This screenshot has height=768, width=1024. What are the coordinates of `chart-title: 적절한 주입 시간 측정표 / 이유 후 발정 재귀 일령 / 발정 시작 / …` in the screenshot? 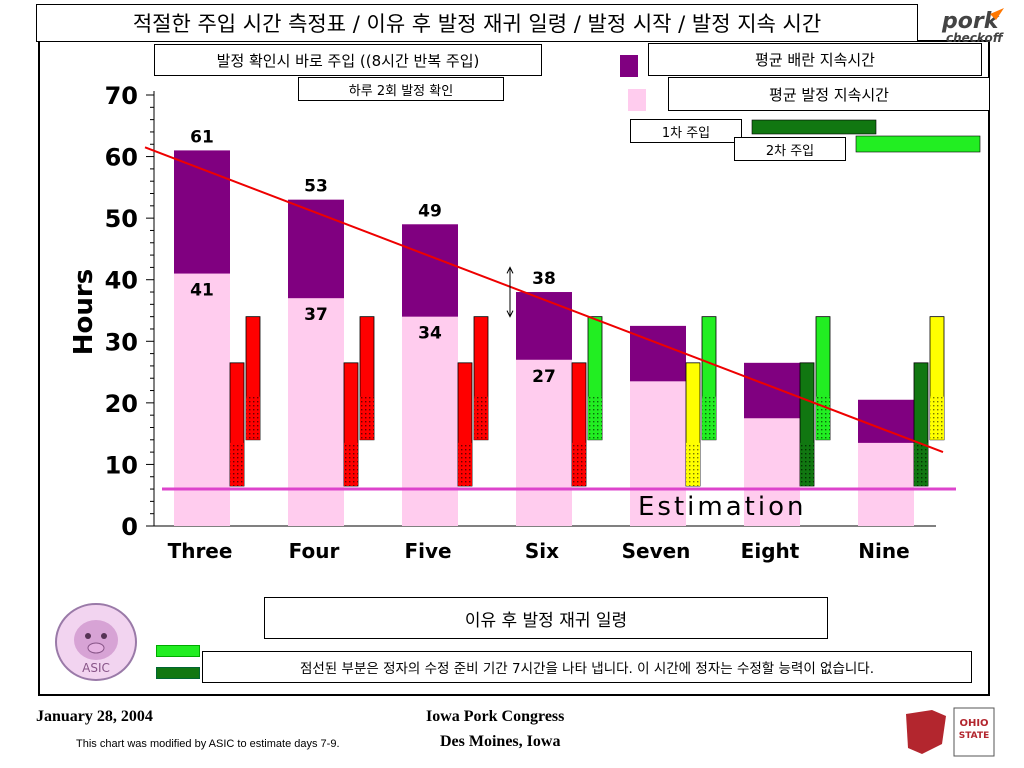 It's located at (477, 23).